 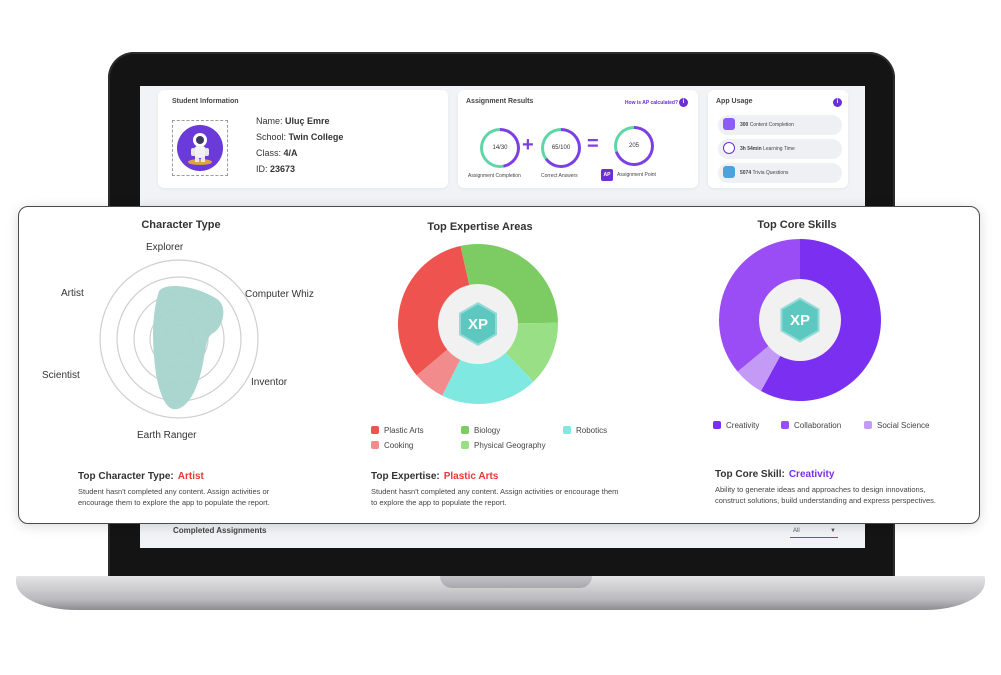 What do you see at coordinates (814, 531) in the screenshot?
I see `assignments-filter-select: All ▼` at bounding box center [814, 531].